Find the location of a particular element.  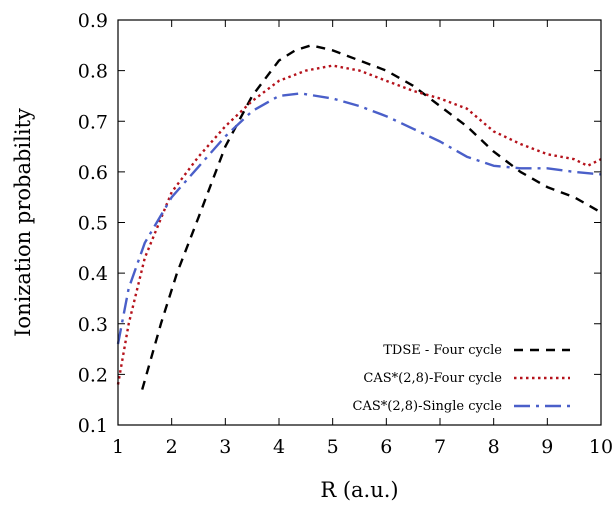

x-tick-label: 9 is located at coordinates (547, 447).